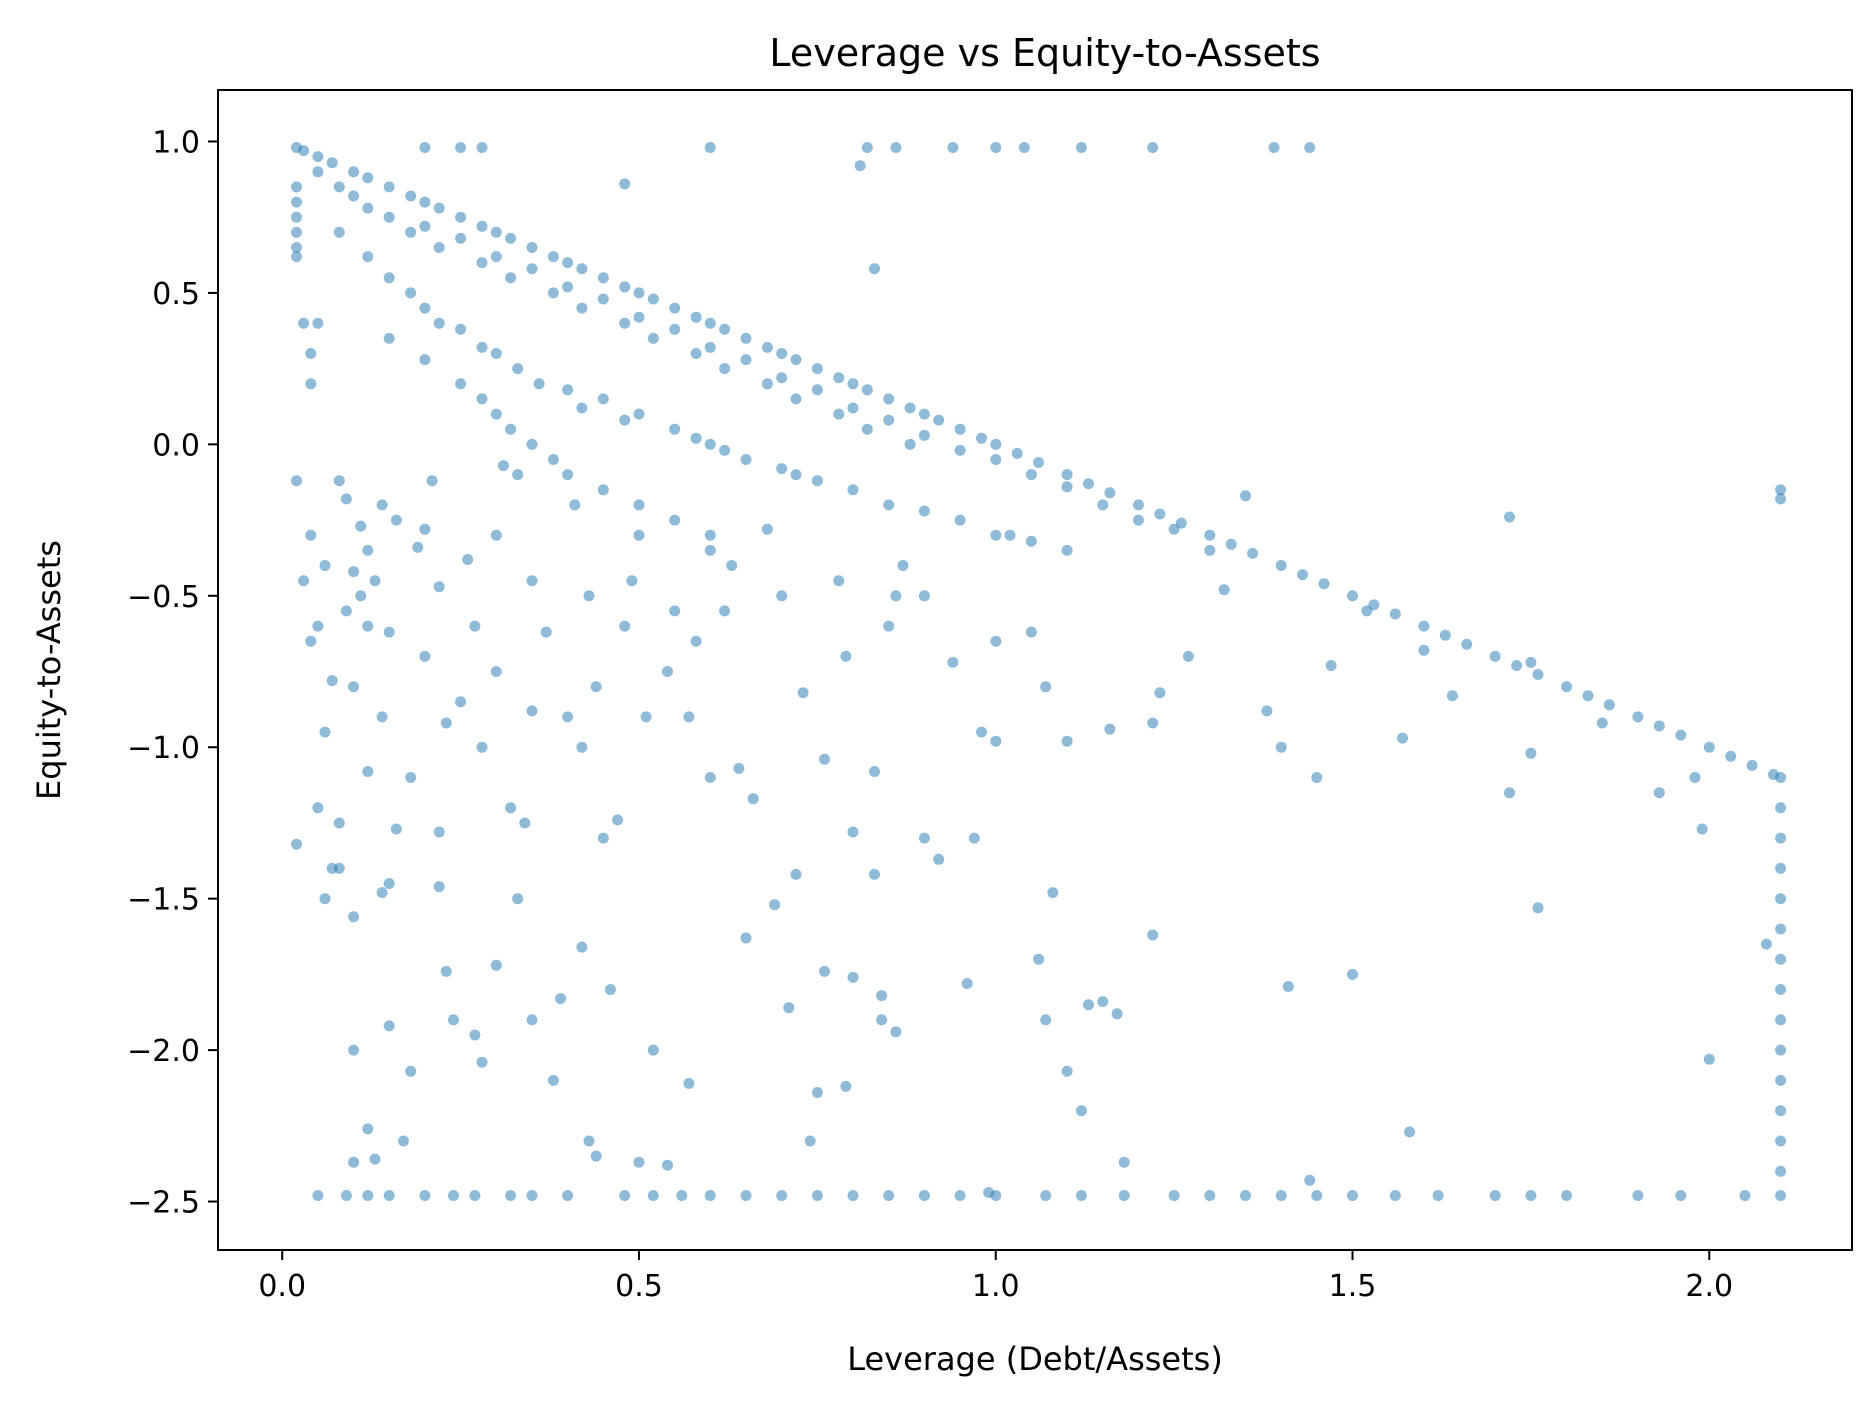  I want to click on y-tick-label: −2.5, so click(163, 1203).